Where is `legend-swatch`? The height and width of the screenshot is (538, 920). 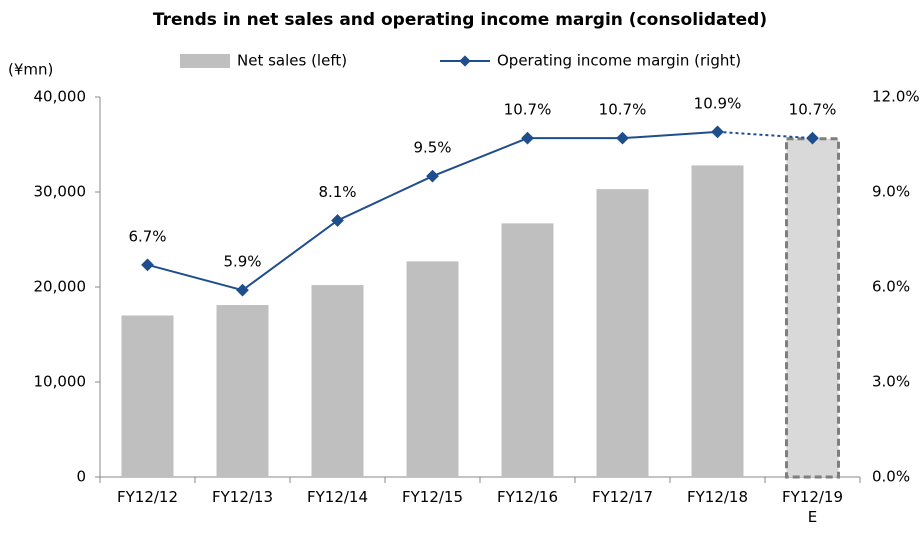 legend-swatch is located at coordinates (205, 61).